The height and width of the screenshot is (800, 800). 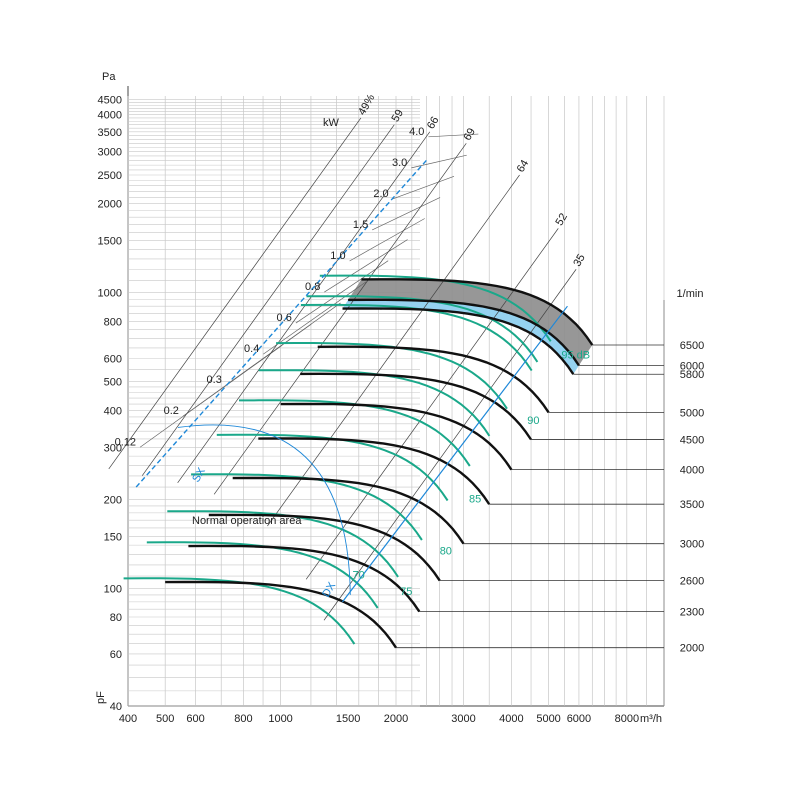 What do you see at coordinates (692, 649) in the screenshot?
I see `speed-tick-label: 2000` at bounding box center [692, 649].